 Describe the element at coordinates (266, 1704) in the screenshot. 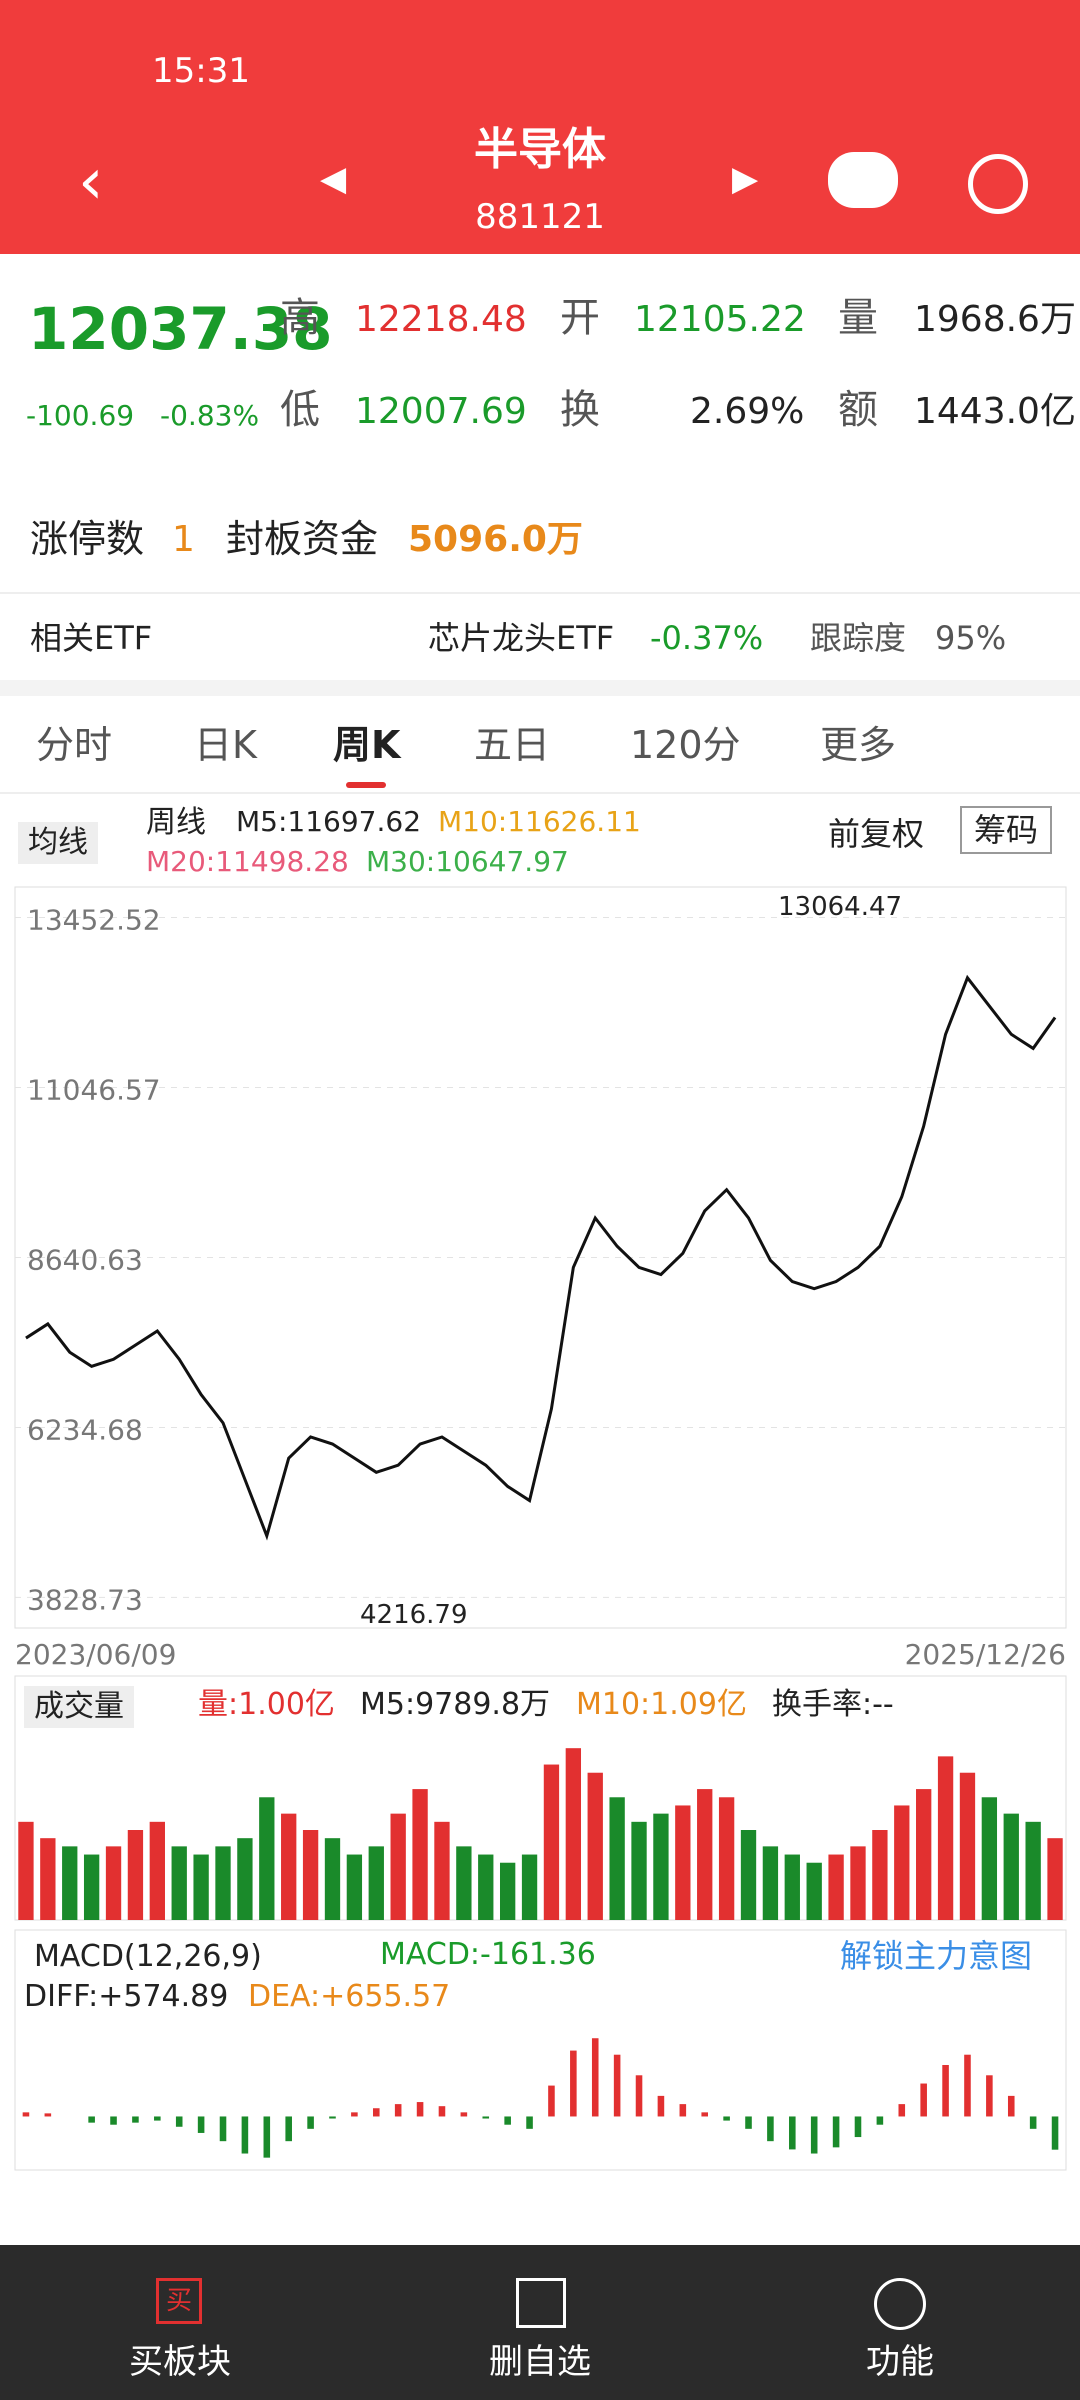

I see `volume-label: 量:1.00亿` at that location.